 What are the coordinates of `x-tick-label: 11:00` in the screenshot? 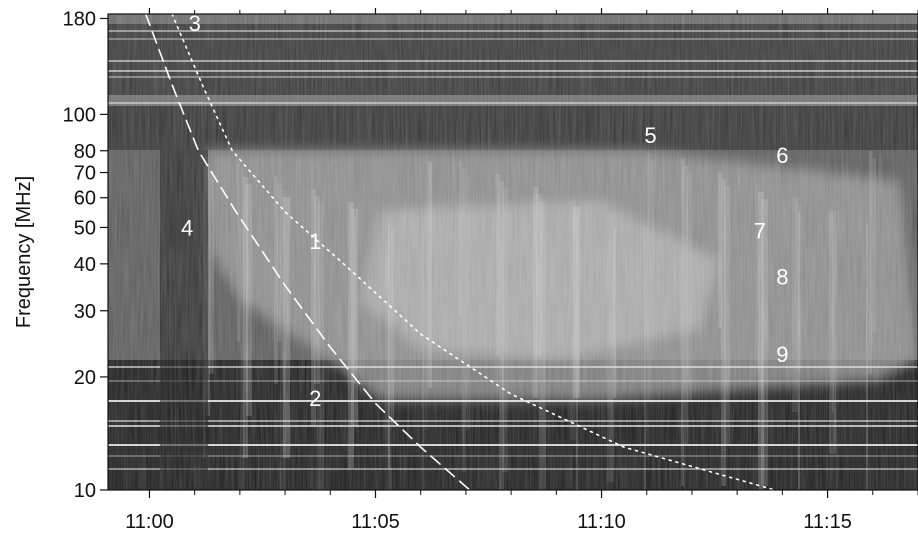 It's located at (149, 522).